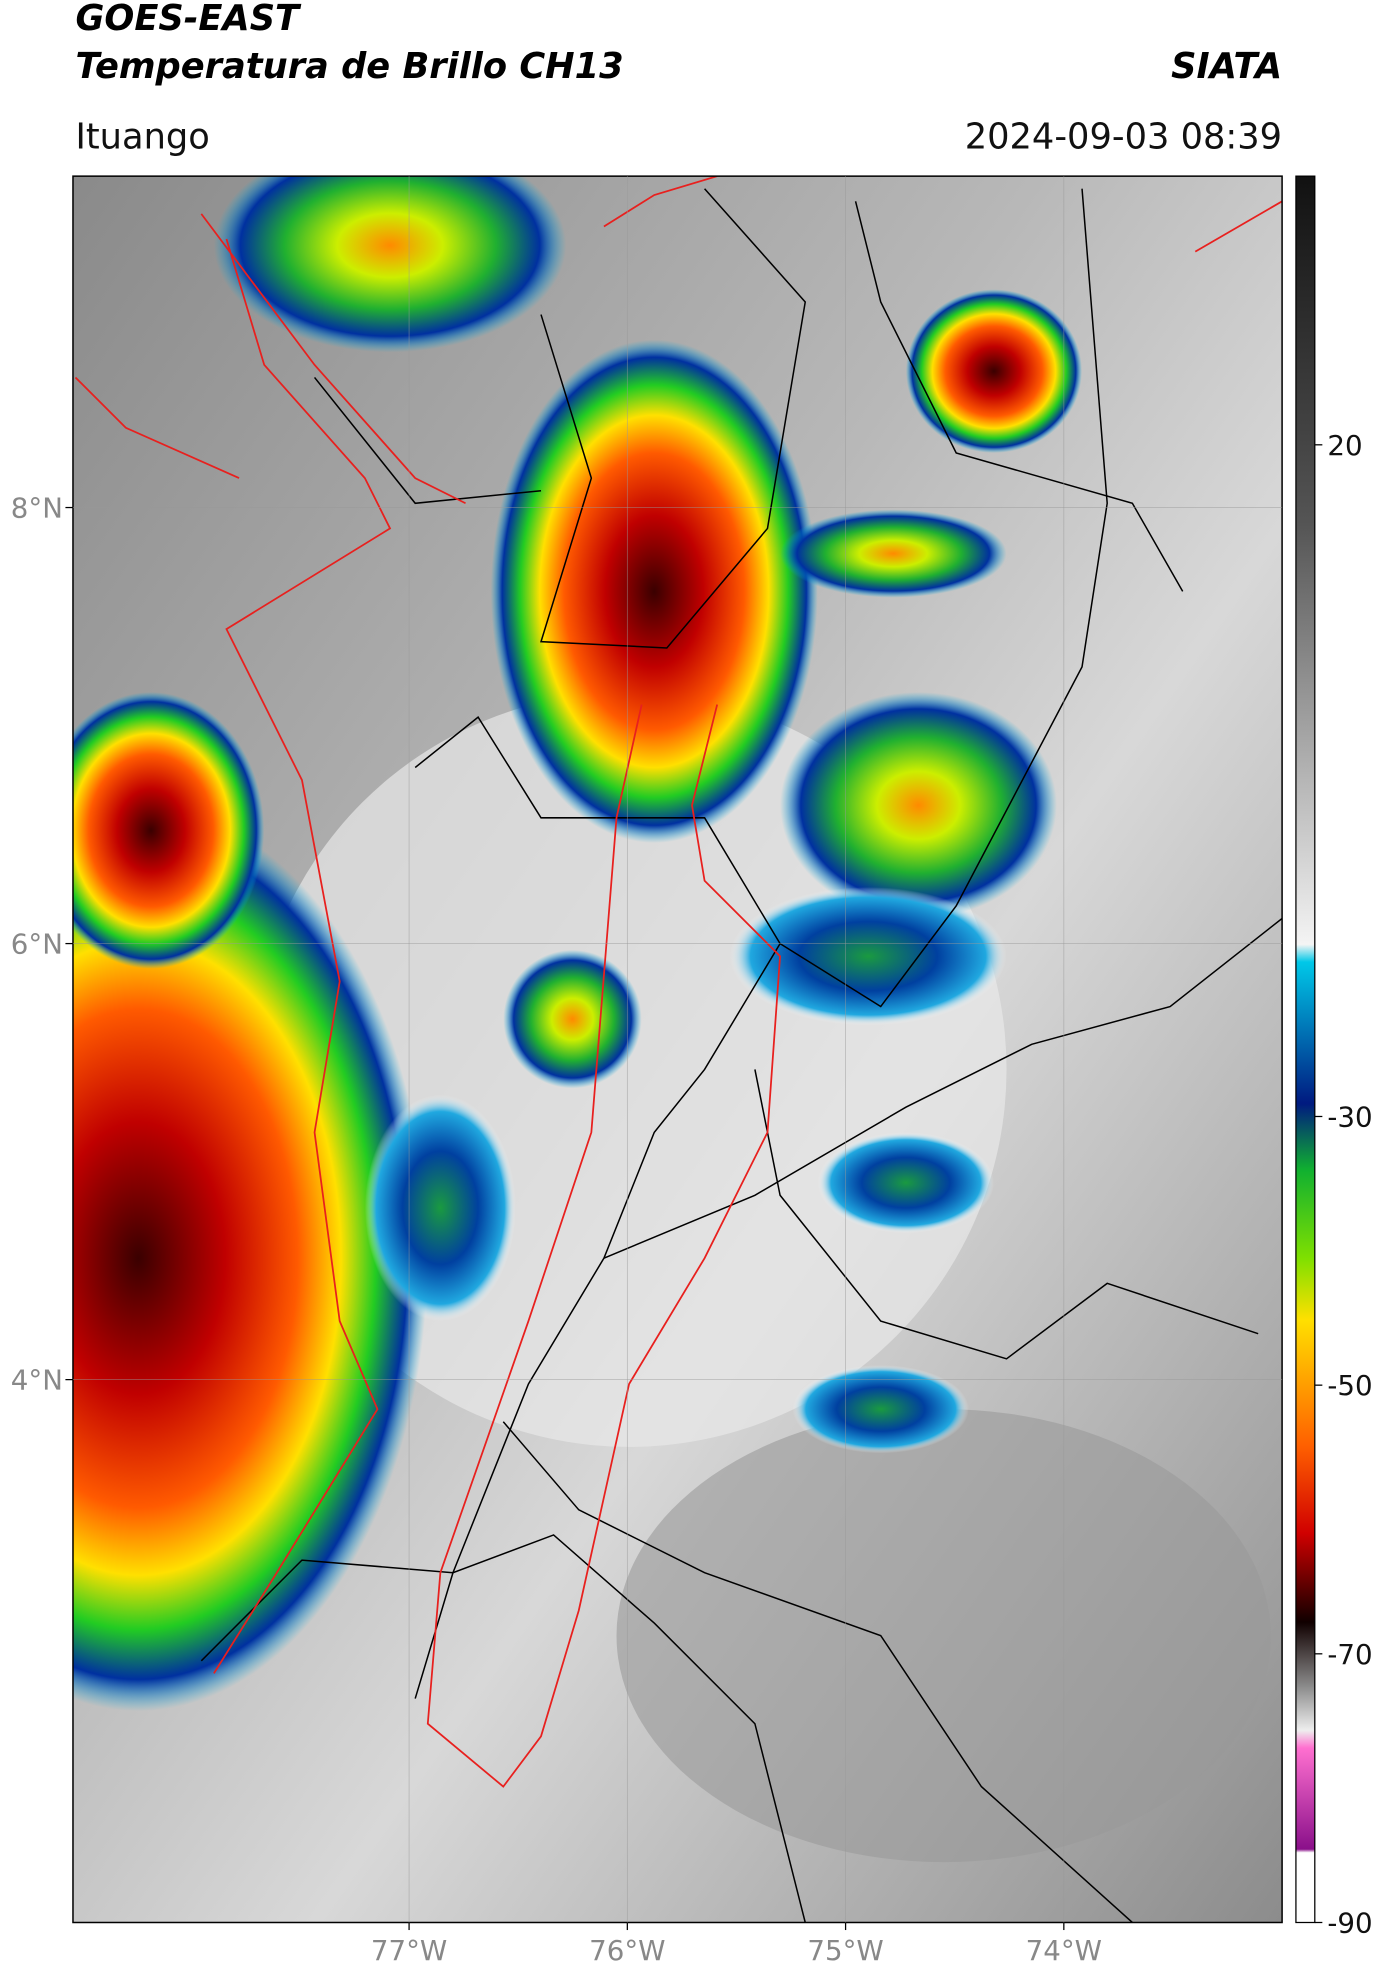 The height and width of the screenshot is (1981, 1384). Describe the element at coordinates (37, 944) in the screenshot. I see `y-tick-label: 6°N` at that location.